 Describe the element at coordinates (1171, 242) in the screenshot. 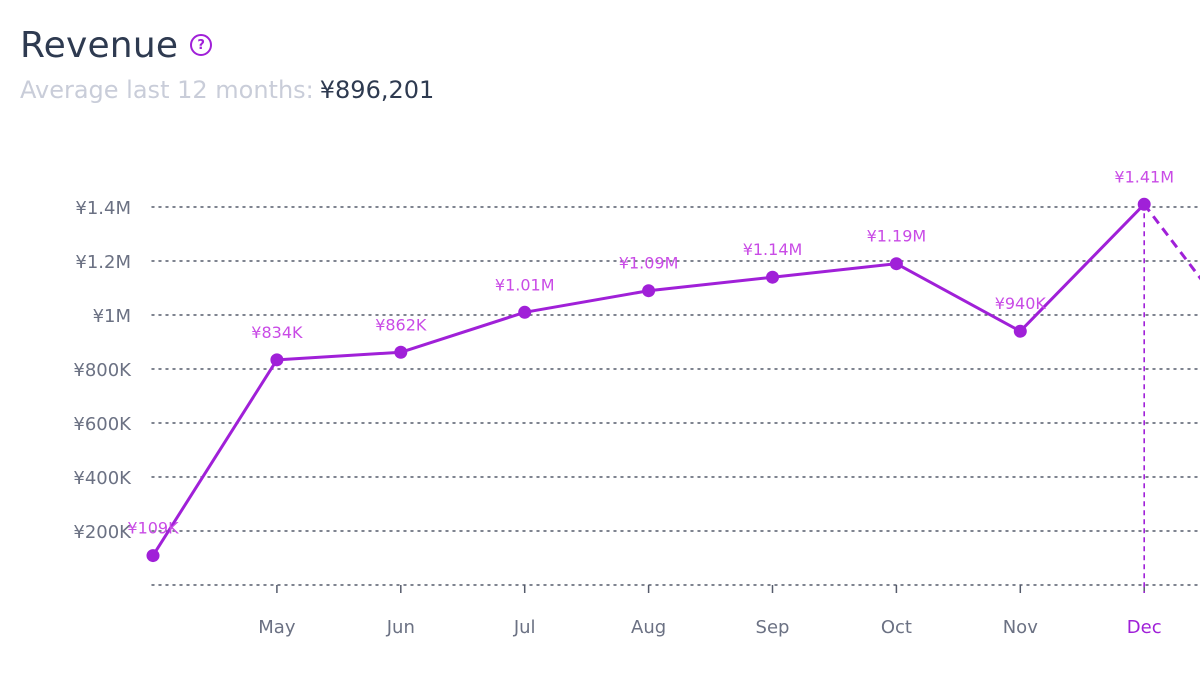

I see `series-continuation-dashed` at that location.